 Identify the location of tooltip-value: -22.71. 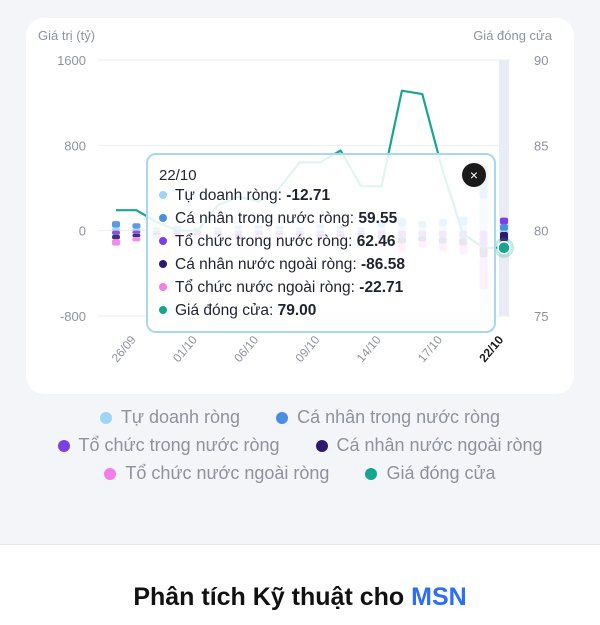
(381, 287).